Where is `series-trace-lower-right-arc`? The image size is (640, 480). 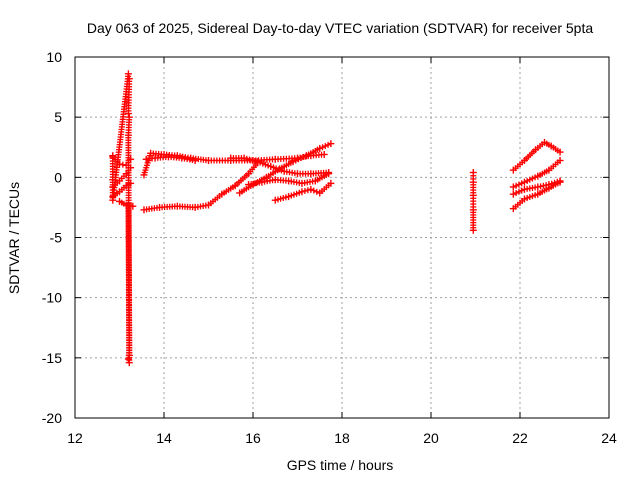 series-trace-lower-right-arc is located at coordinates (289, 179).